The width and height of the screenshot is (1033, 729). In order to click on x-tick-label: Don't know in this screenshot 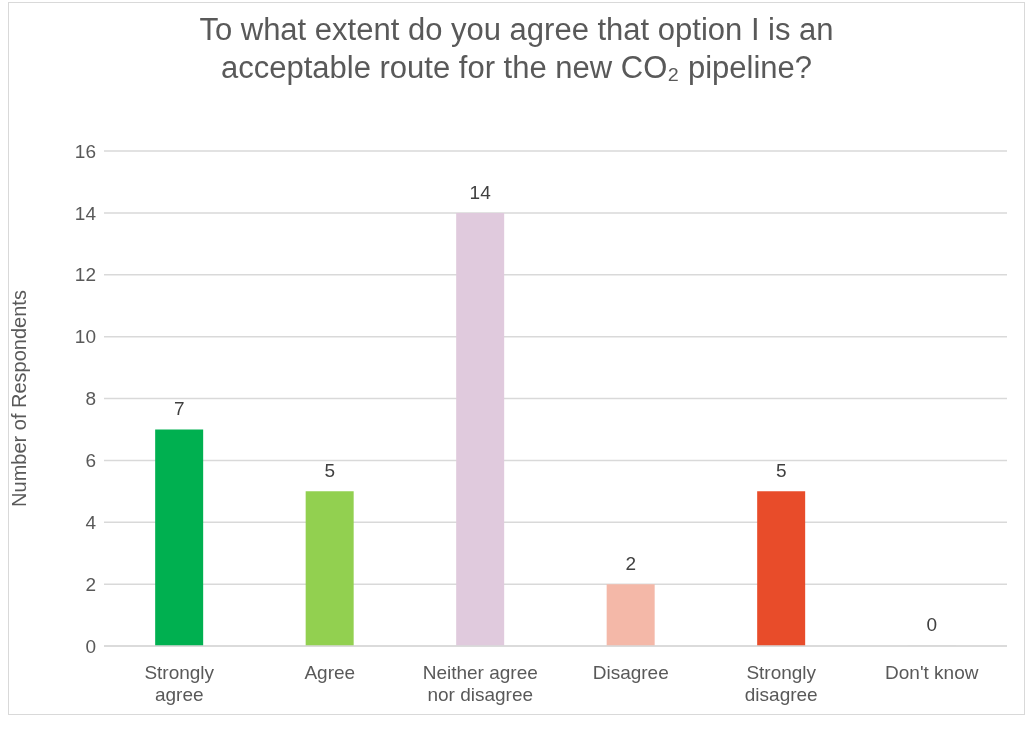, I will do `click(932, 673)`.